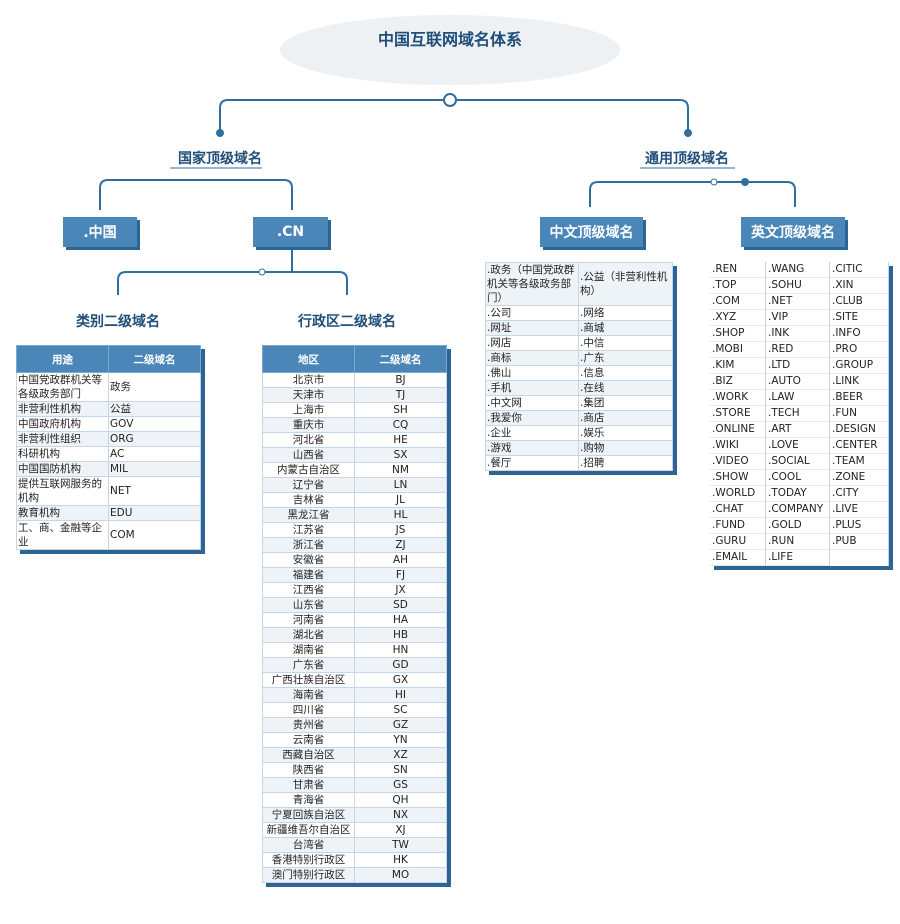  Describe the element at coordinates (108, 409) in the screenshot. I see `row: 非营利性机构 公益` at that location.